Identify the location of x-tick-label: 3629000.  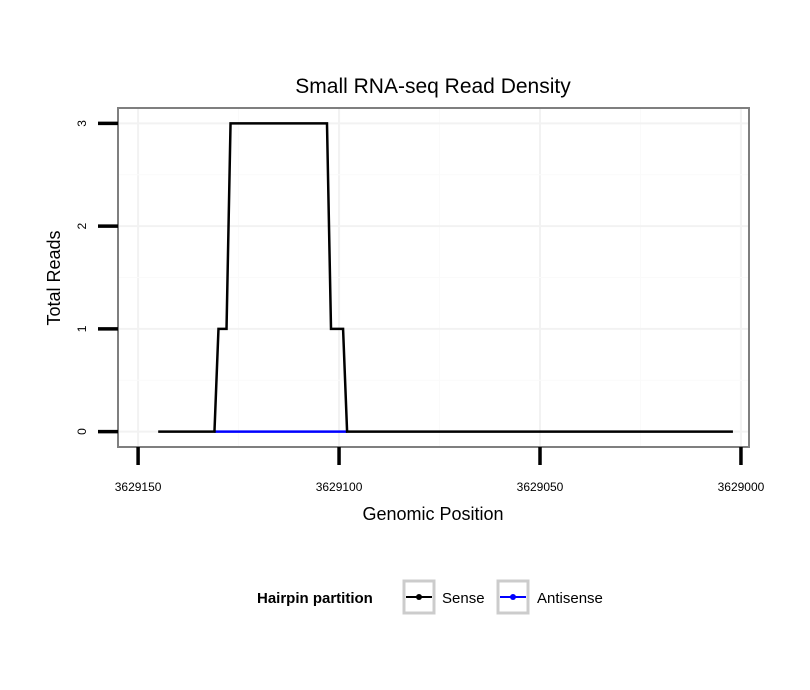
(741, 487).